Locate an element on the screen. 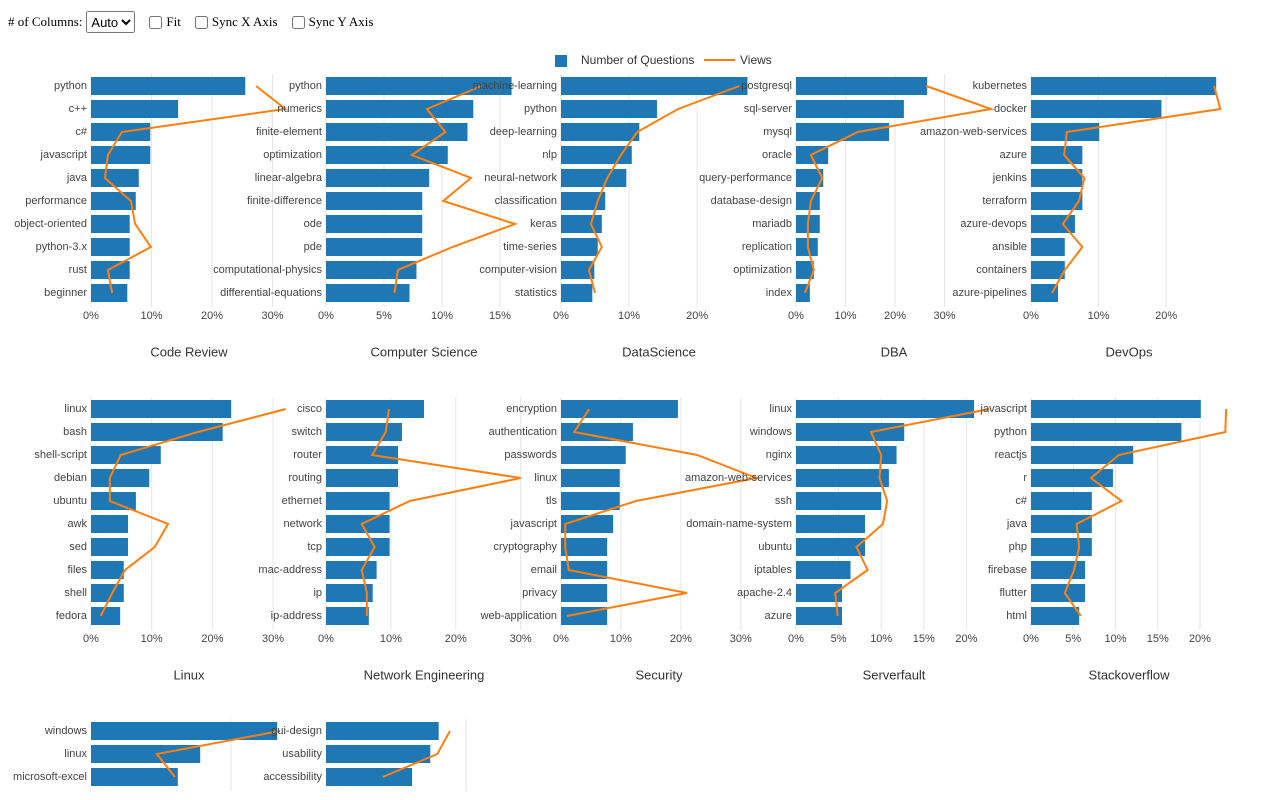  y-tick-label: ssh is located at coordinates (783, 501).